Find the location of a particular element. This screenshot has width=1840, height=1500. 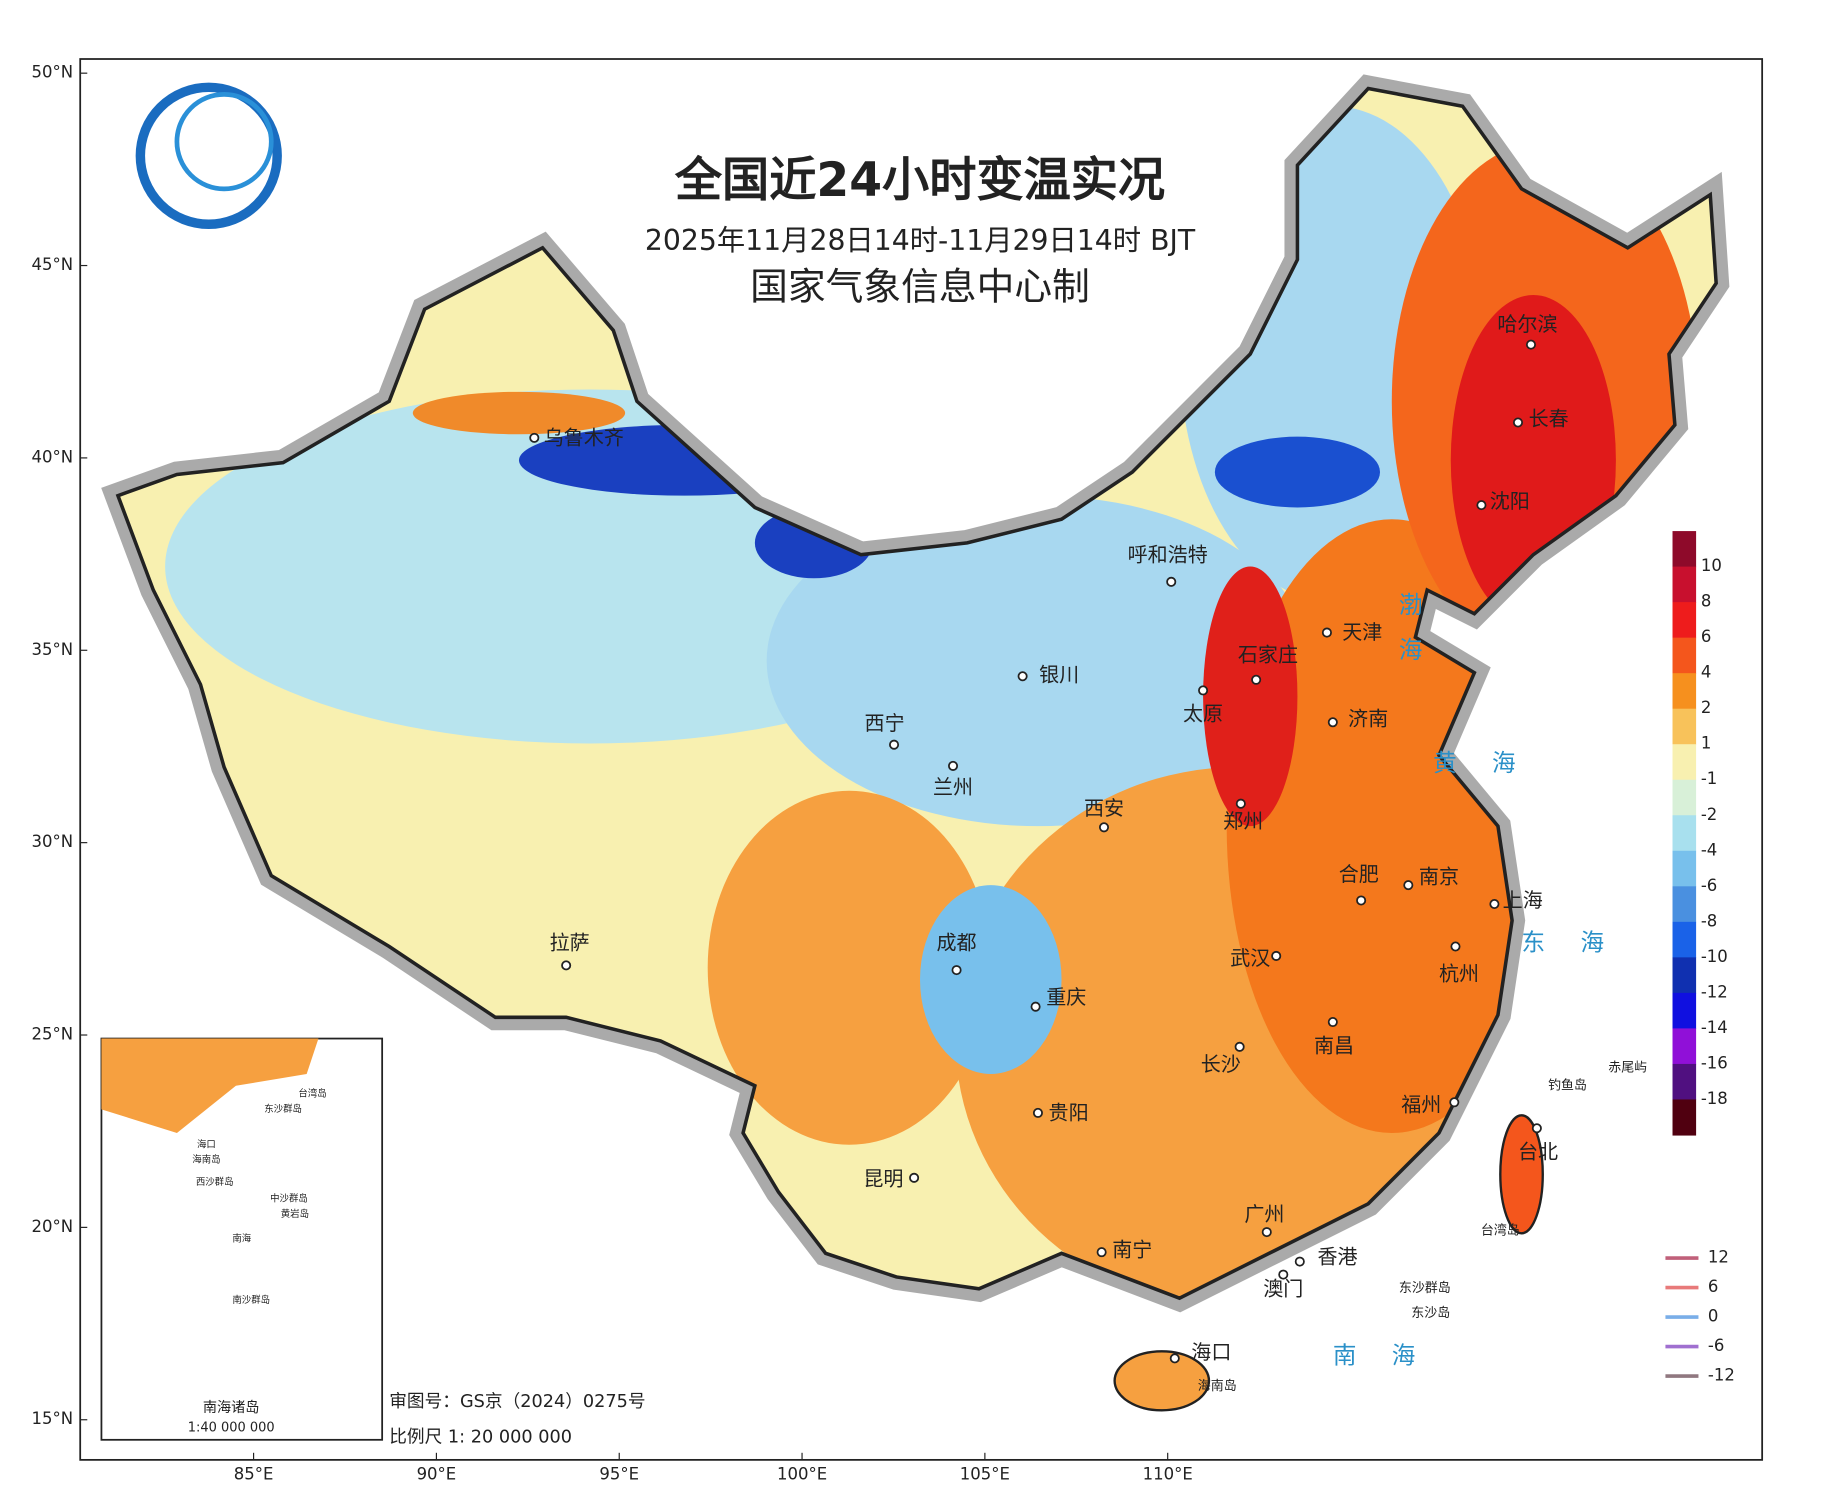

island-label: 东沙群岛 is located at coordinates (1425, 1288).